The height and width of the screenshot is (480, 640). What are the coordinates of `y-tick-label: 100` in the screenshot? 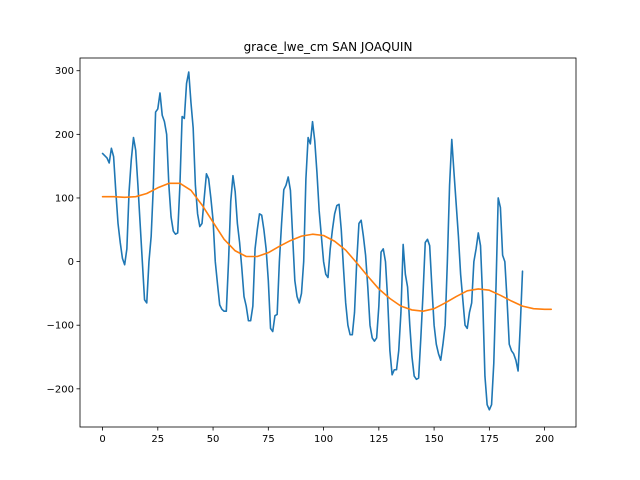 It's located at (64, 198).